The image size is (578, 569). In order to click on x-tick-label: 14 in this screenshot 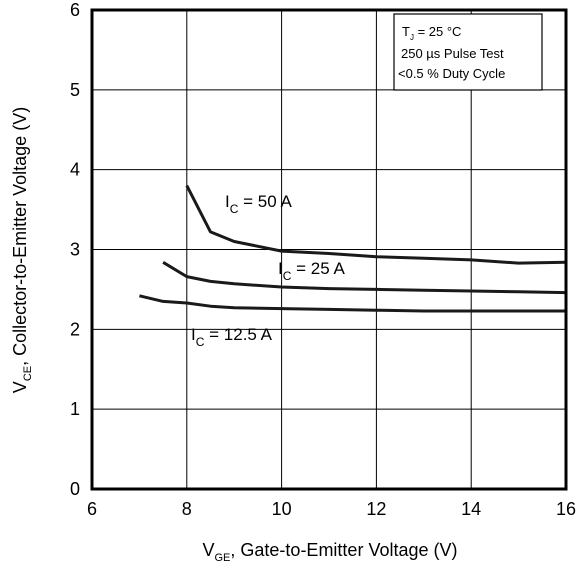, I will do `click(471, 509)`.